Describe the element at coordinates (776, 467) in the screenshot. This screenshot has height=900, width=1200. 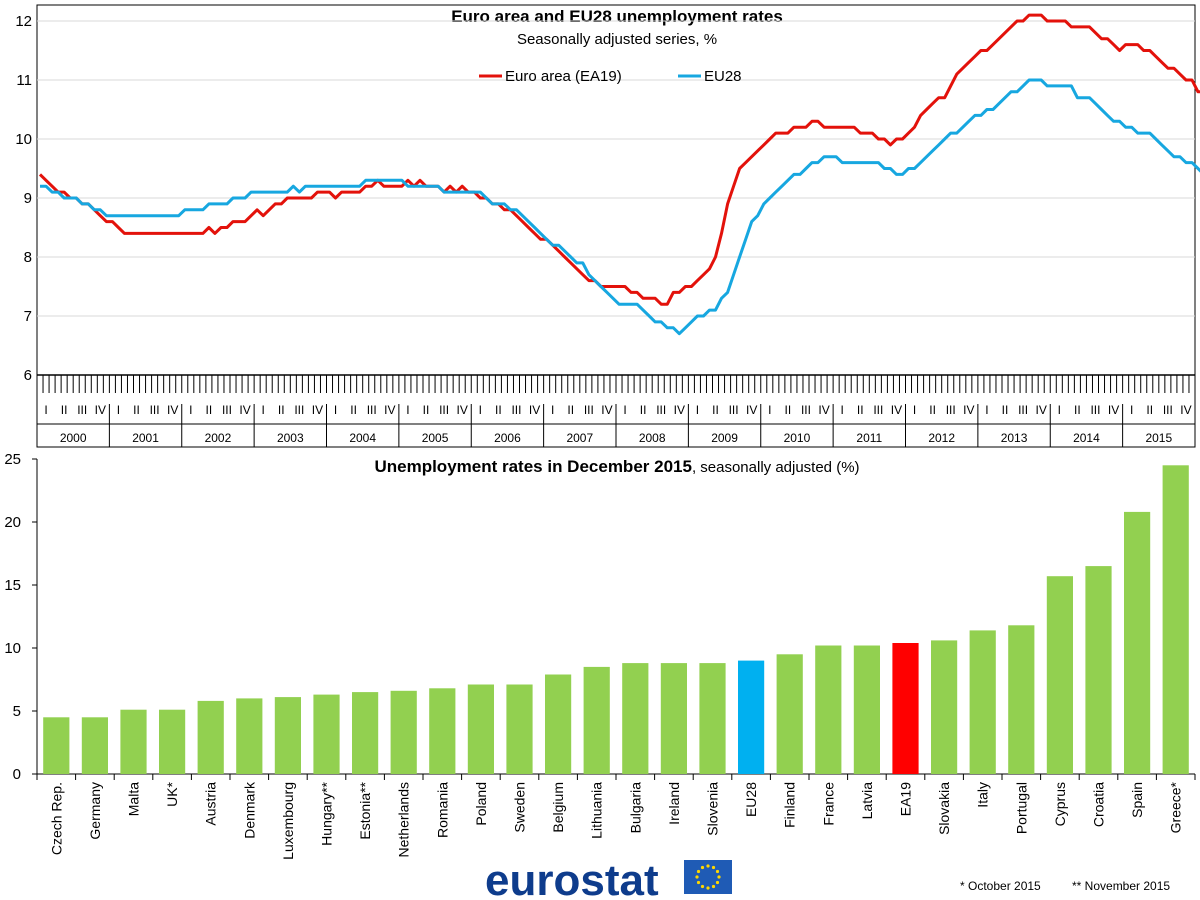
I see `bar-chart-title-suffix: , seasonally adjusted (%)` at that location.